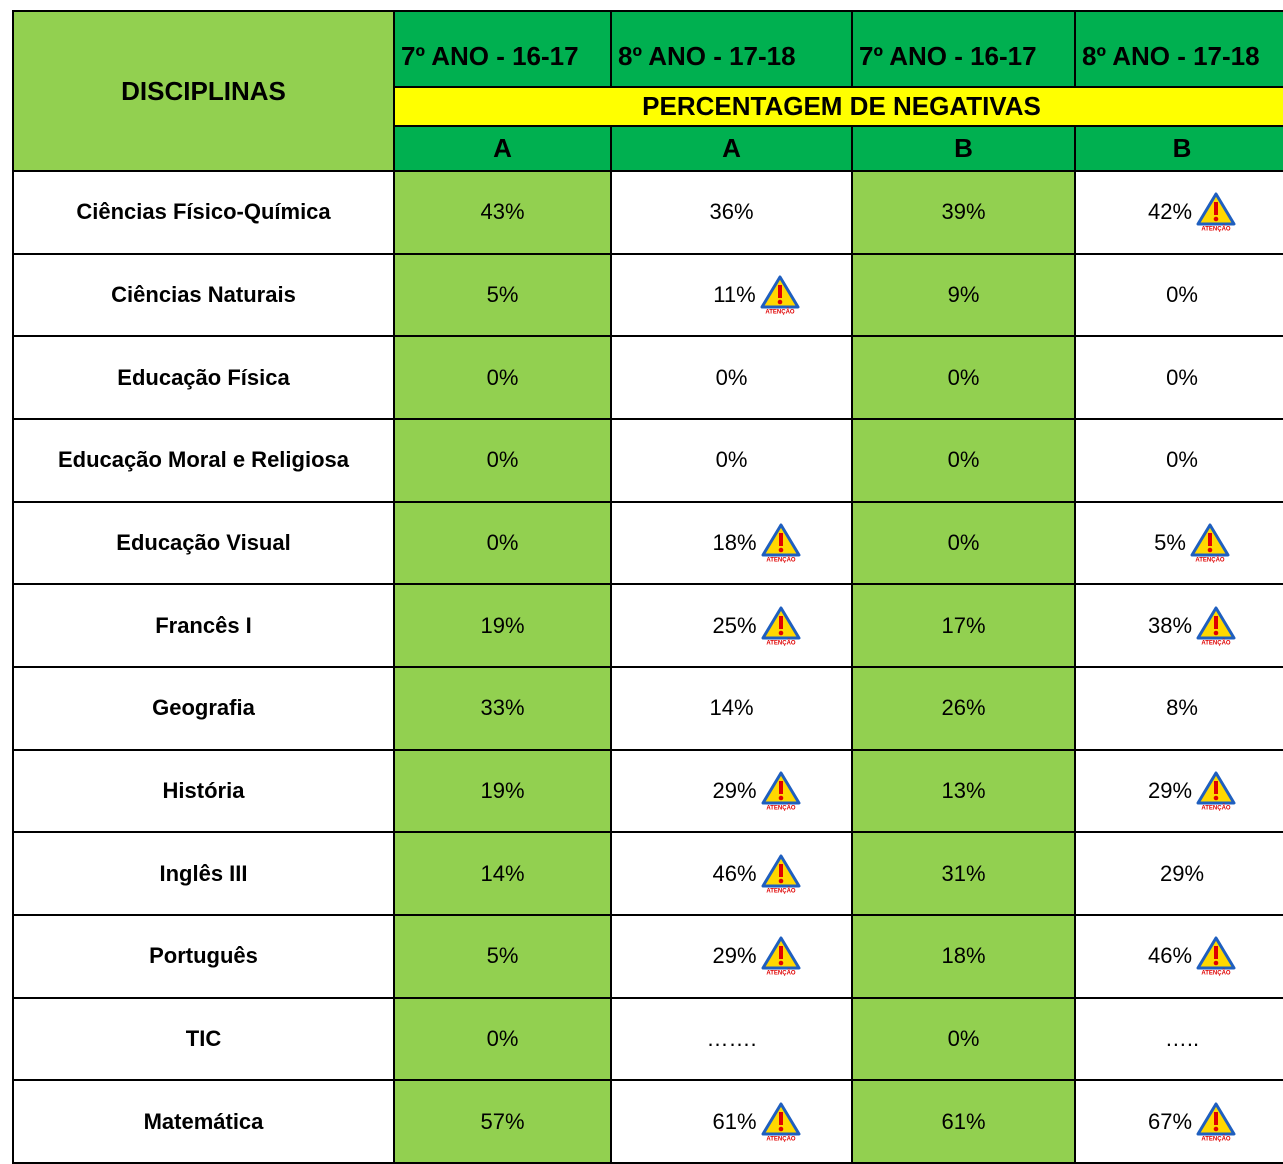 The height and width of the screenshot is (1164, 1283). Describe the element at coordinates (732, 213) in the screenshot. I see `value-cell: 36%` at that location.